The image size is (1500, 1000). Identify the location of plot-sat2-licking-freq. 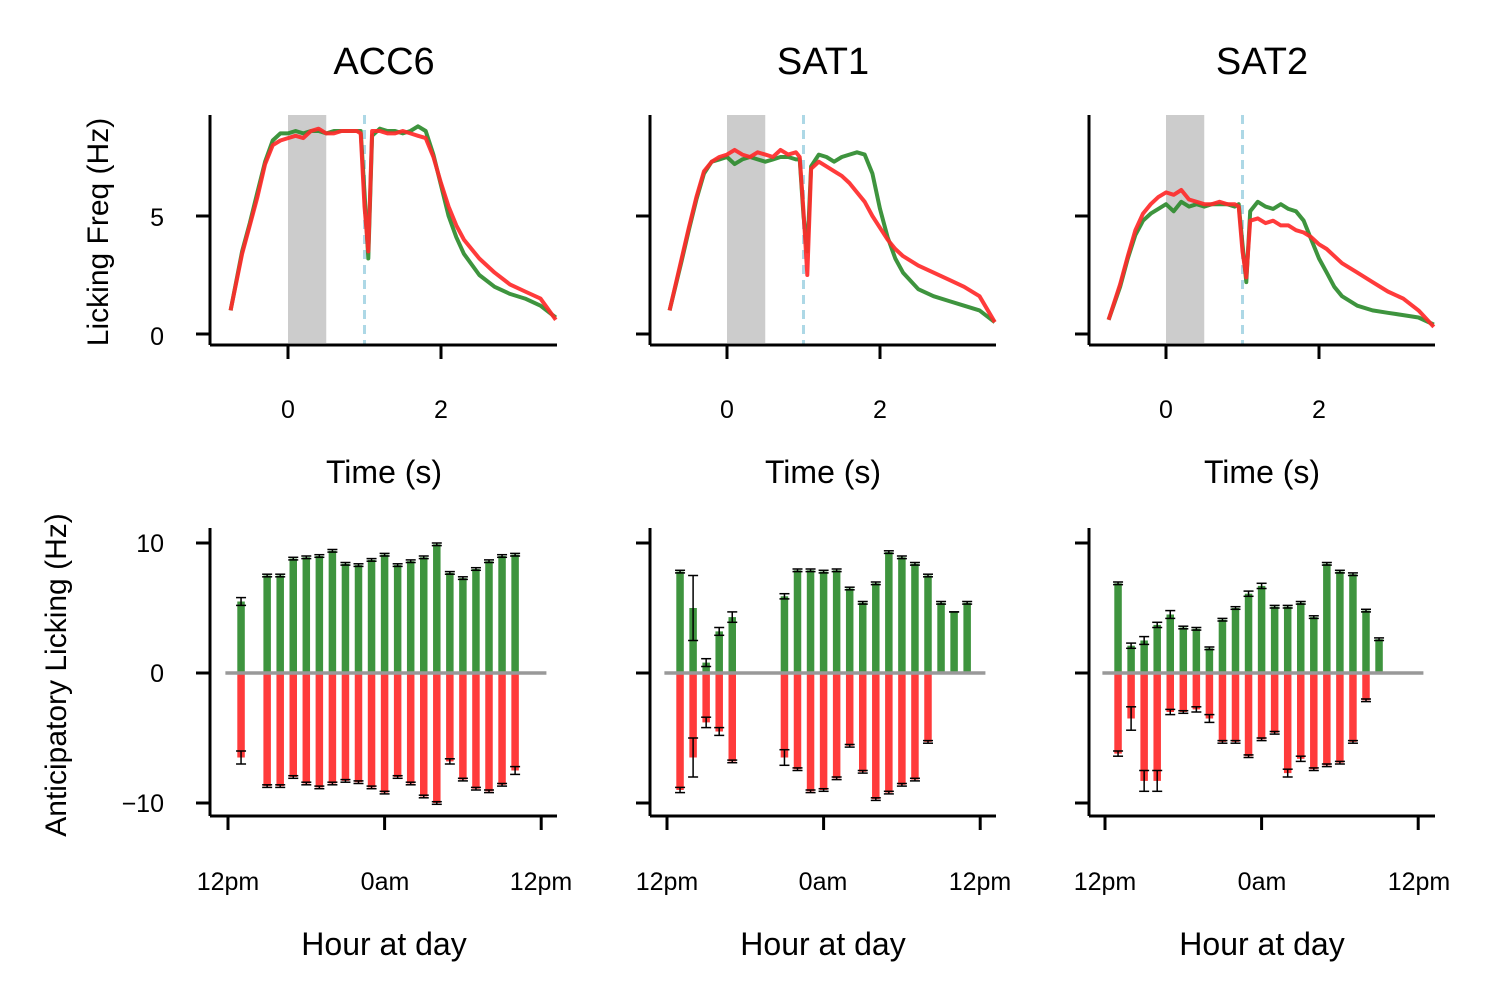
(1255, 237).